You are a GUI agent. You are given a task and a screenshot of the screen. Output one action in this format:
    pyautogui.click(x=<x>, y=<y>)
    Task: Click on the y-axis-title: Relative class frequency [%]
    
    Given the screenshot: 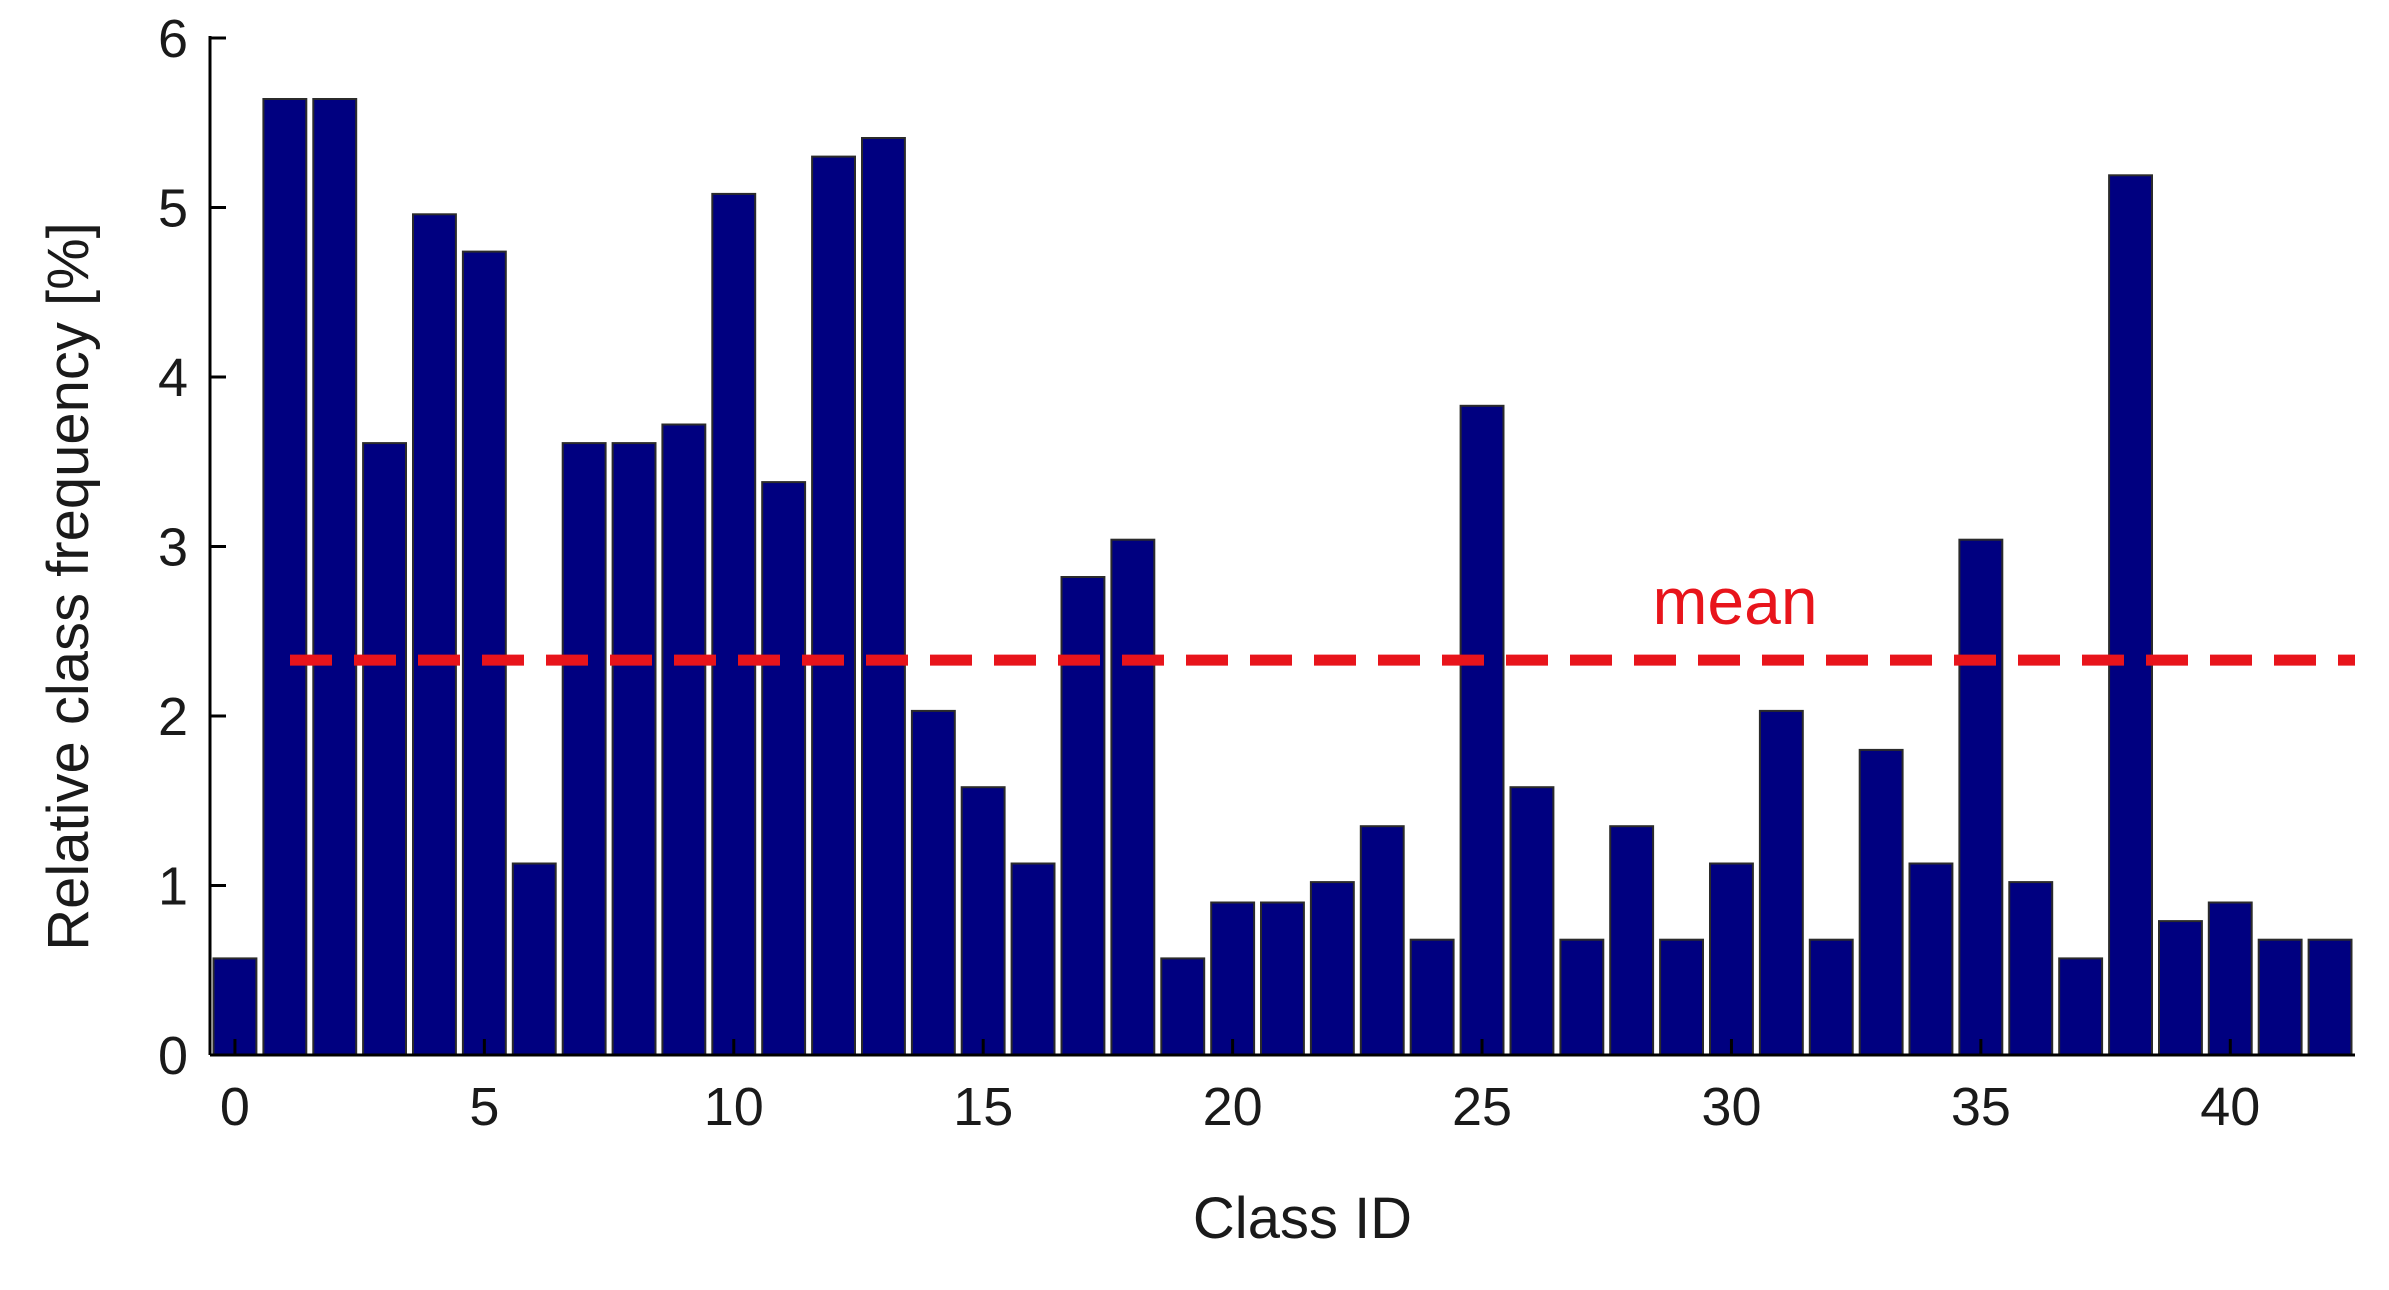 What is the action you would take?
    pyautogui.click(x=68, y=586)
    